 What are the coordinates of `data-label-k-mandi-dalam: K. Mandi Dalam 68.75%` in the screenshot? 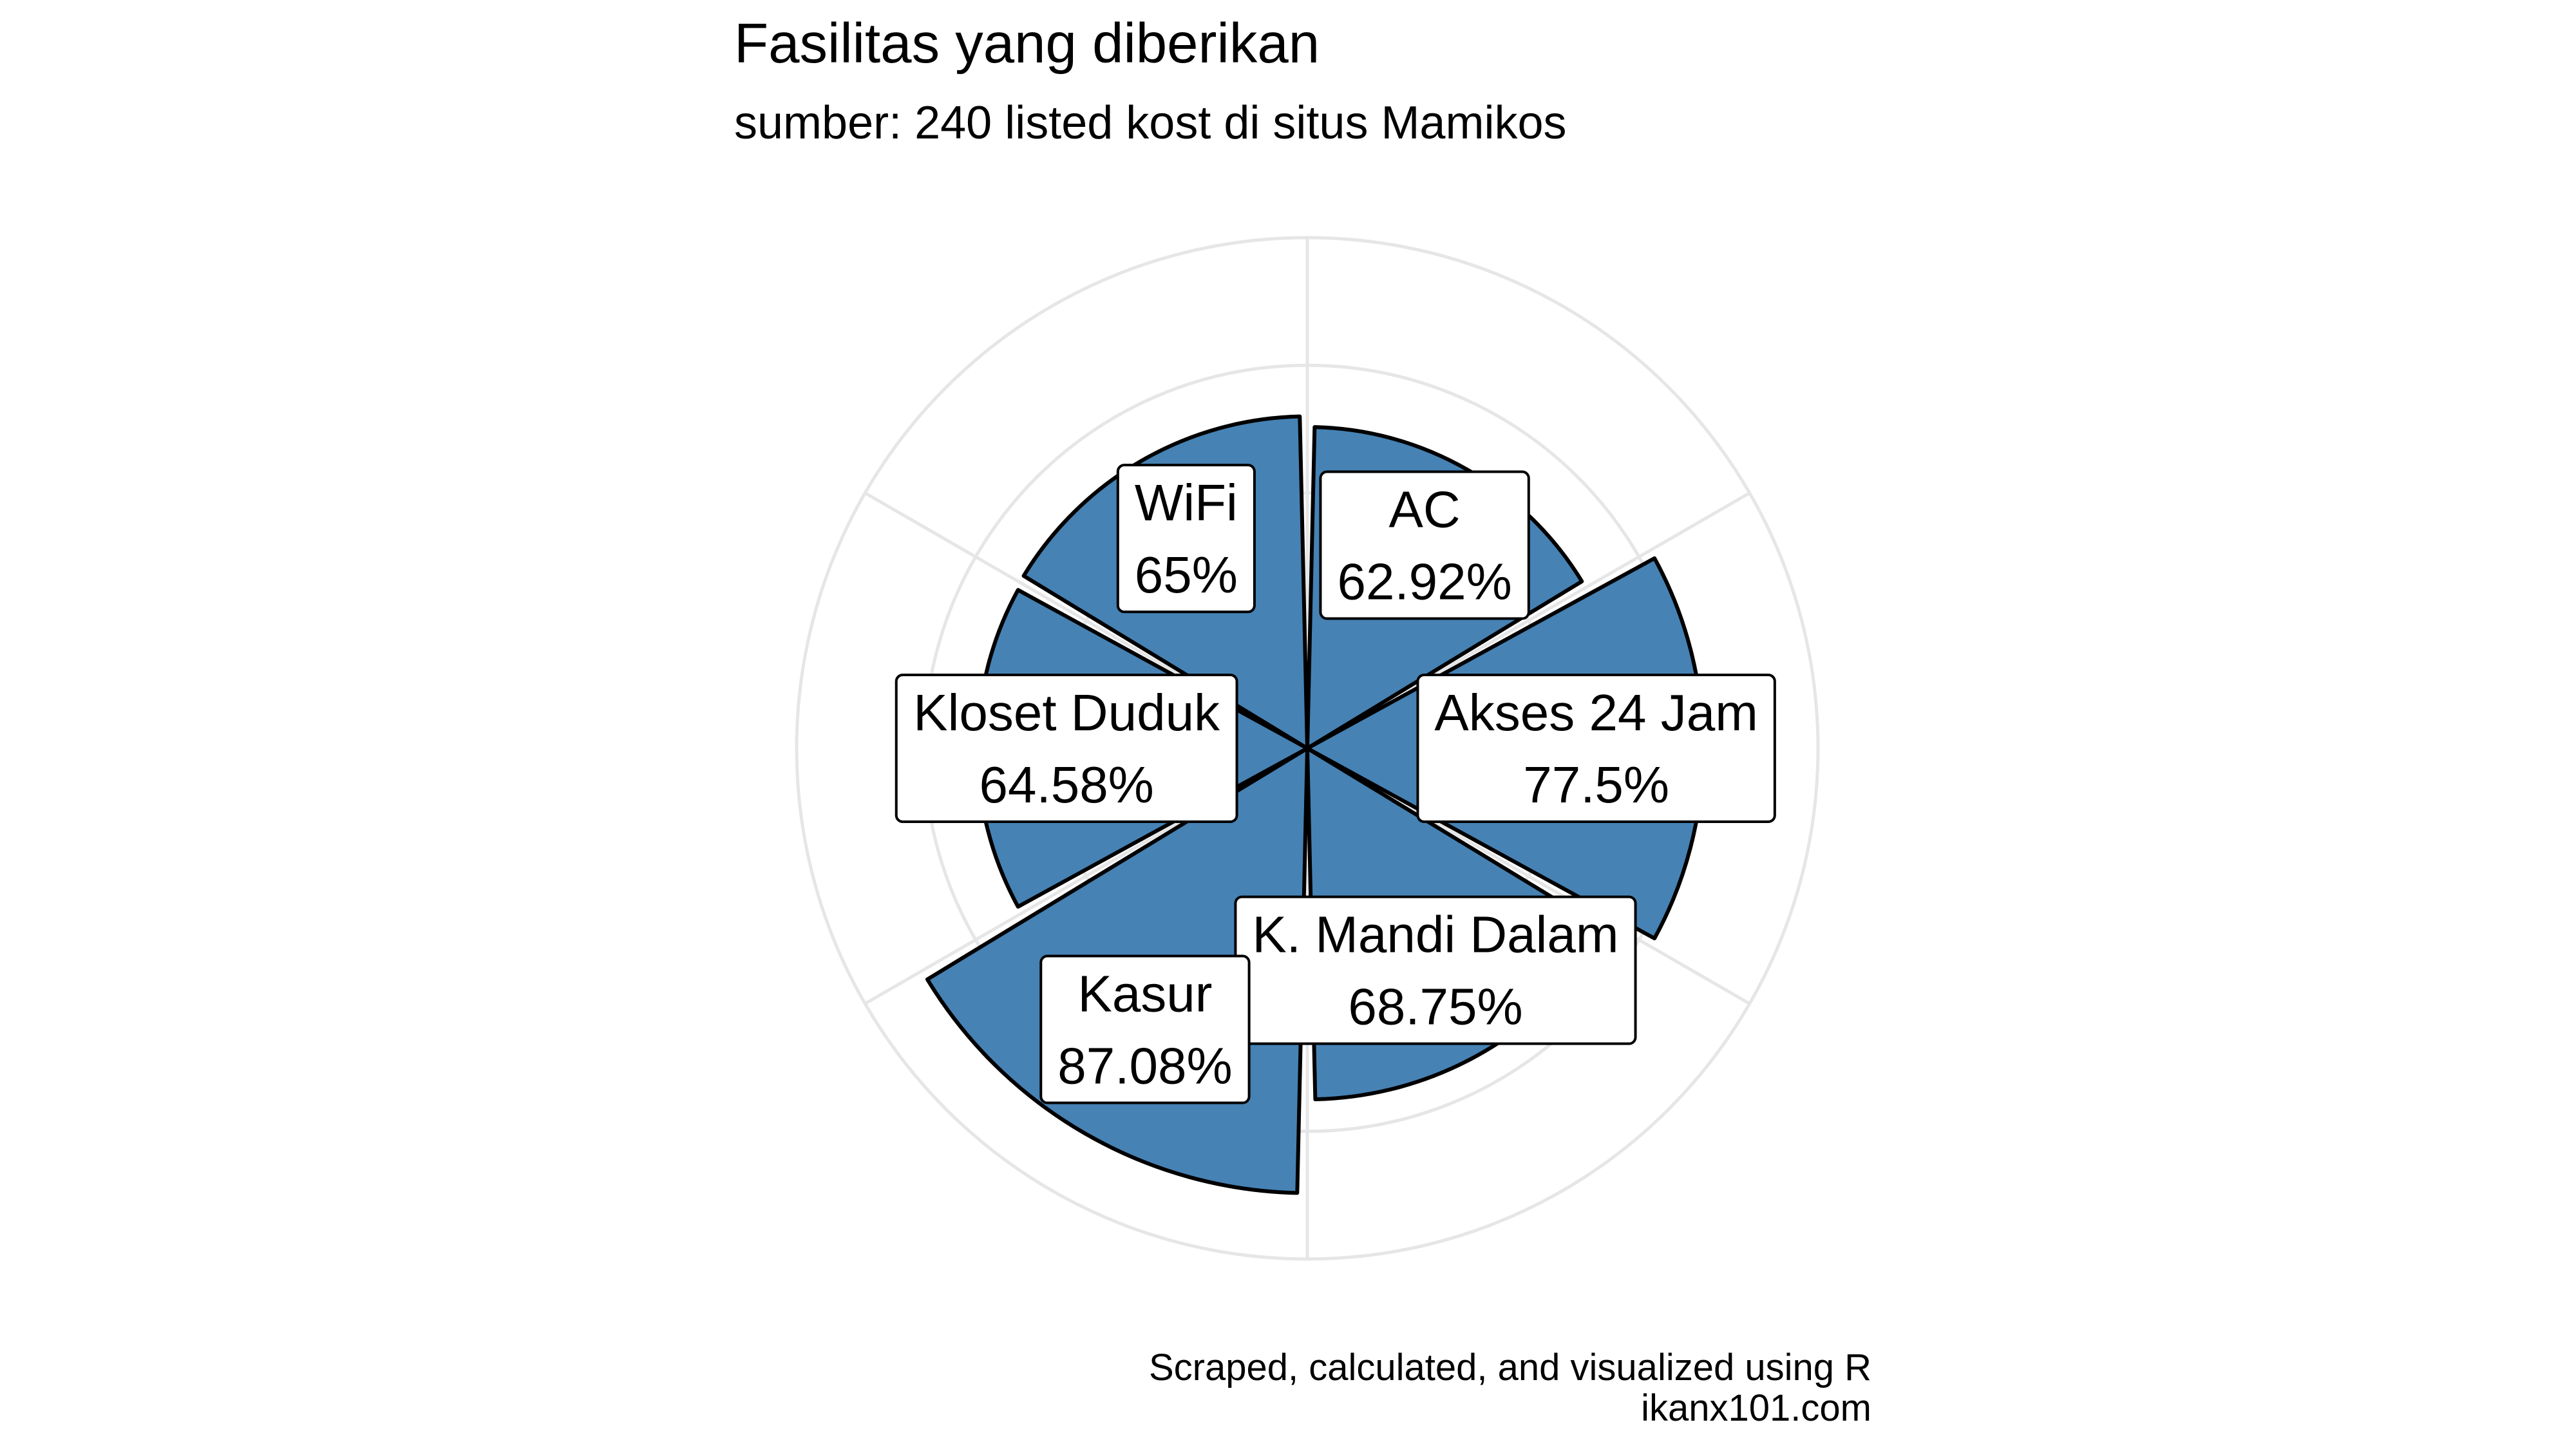 It's located at (1436, 970).